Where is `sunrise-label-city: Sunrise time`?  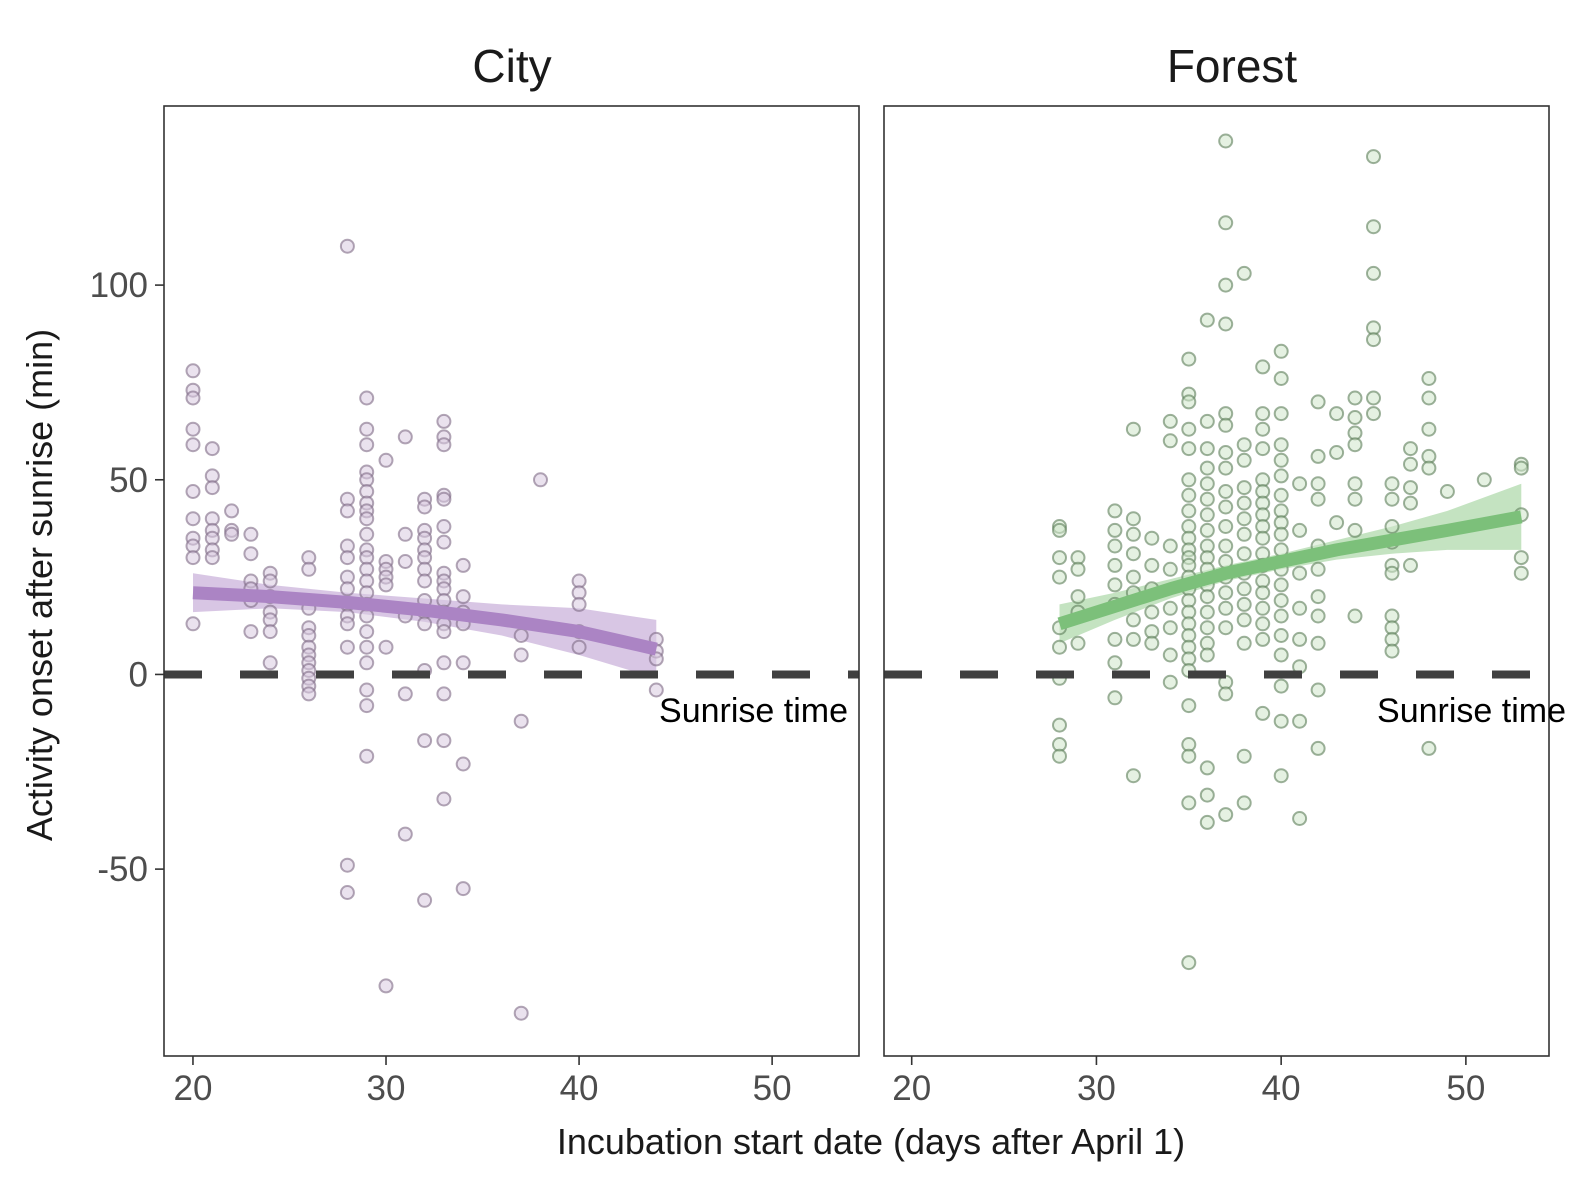 sunrise-label-city: Sunrise time is located at coordinates (753, 711).